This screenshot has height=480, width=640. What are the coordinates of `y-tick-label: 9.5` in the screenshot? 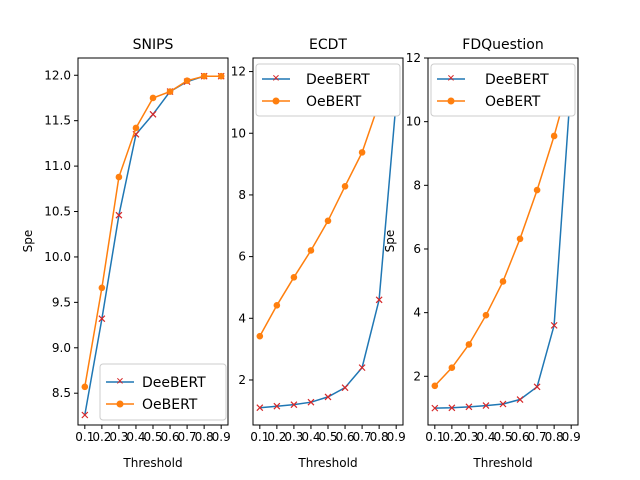 It's located at (61, 302).